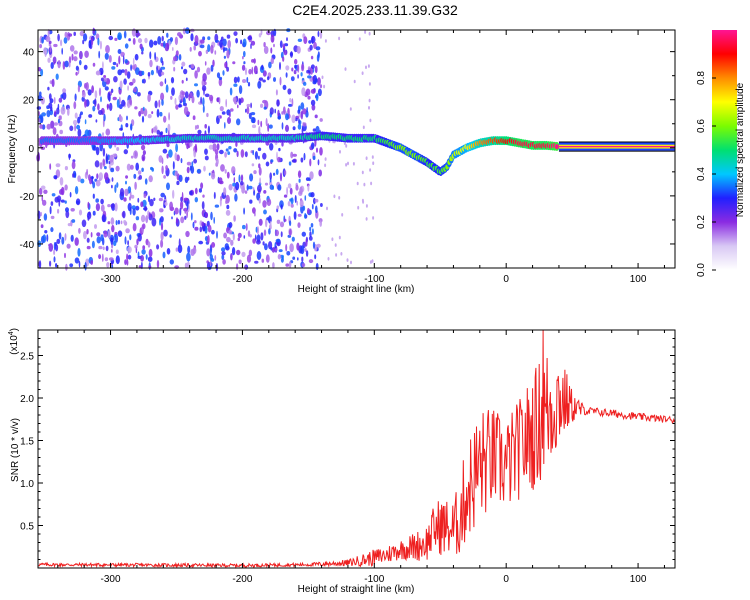 The image size is (750, 600). What do you see at coordinates (616, 146) in the screenshot?
I see `ridge-band-core` at bounding box center [616, 146].